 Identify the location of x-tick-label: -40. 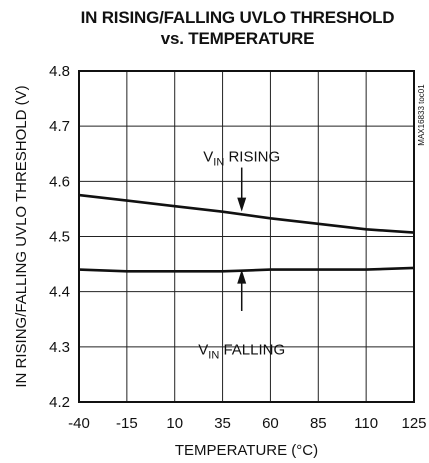
(79, 423).